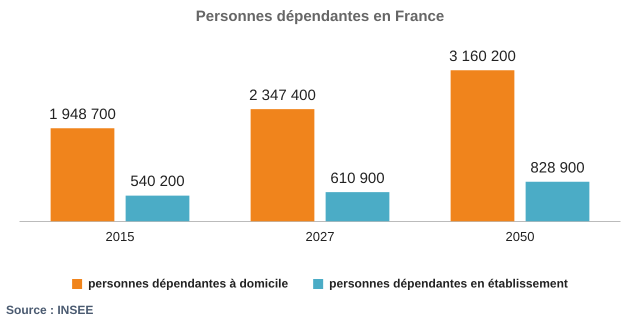 The height and width of the screenshot is (333, 640). What do you see at coordinates (482, 56) in the screenshot?
I see `data-label: 3 160 200` at bounding box center [482, 56].